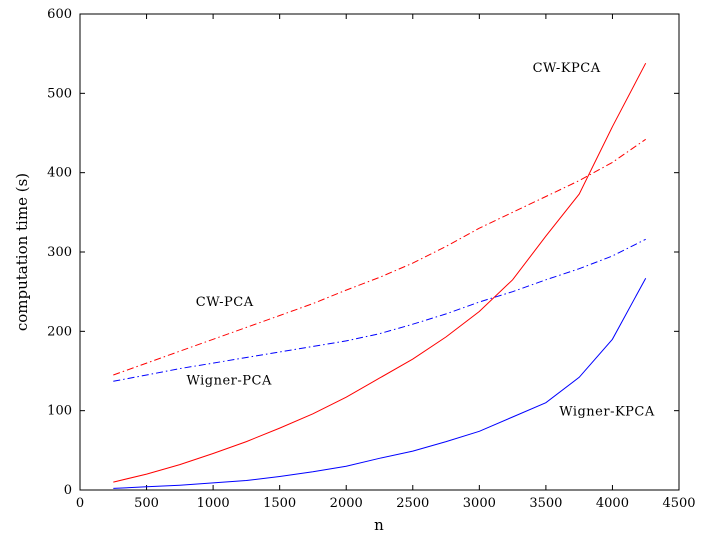 The height and width of the screenshot is (537, 701). Describe the element at coordinates (59, 252) in the screenshot. I see `y-tick-label: 300` at that location.